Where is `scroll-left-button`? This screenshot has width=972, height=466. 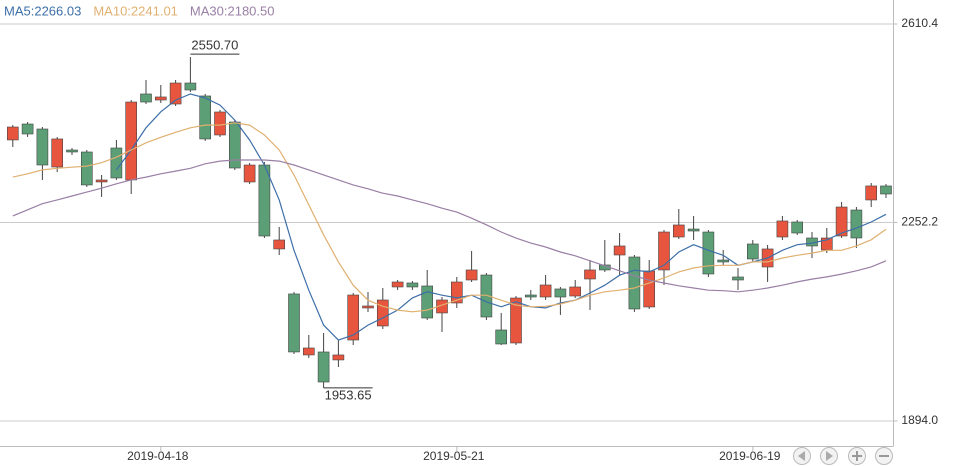
scroll-left-button is located at coordinates (802, 456).